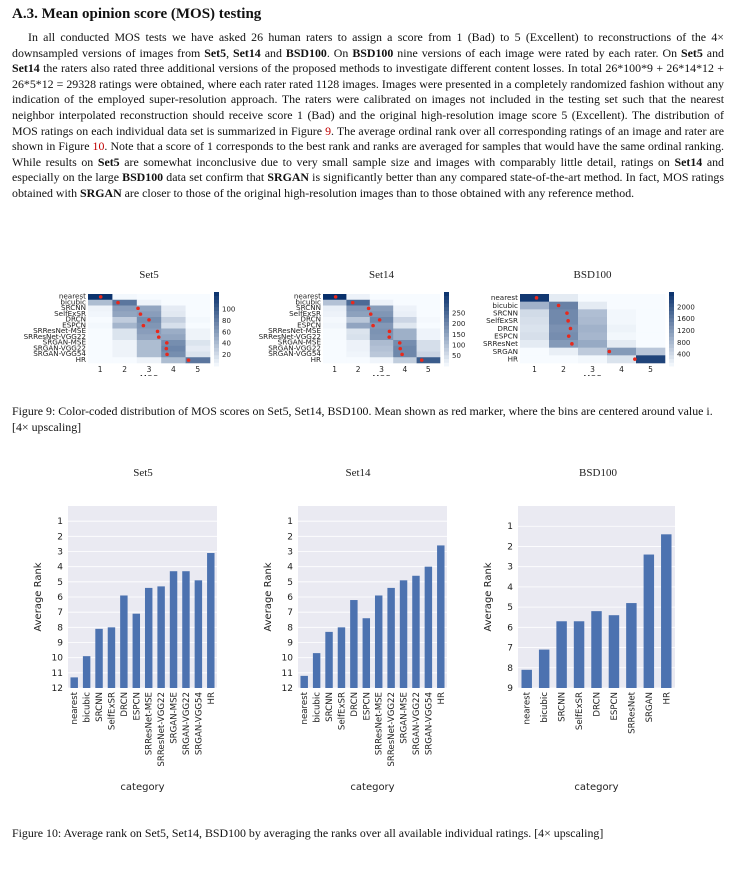 This screenshot has height=878, width=755. I want to click on bold-term: BSD100, so click(143, 177).